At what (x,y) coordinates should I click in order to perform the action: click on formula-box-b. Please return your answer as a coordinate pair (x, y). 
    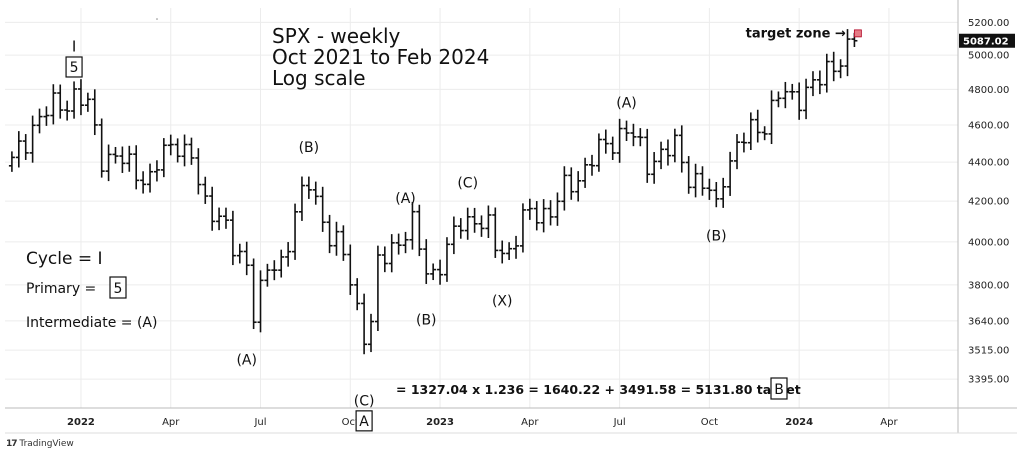
    Looking at the image, I should click on (779, 388).